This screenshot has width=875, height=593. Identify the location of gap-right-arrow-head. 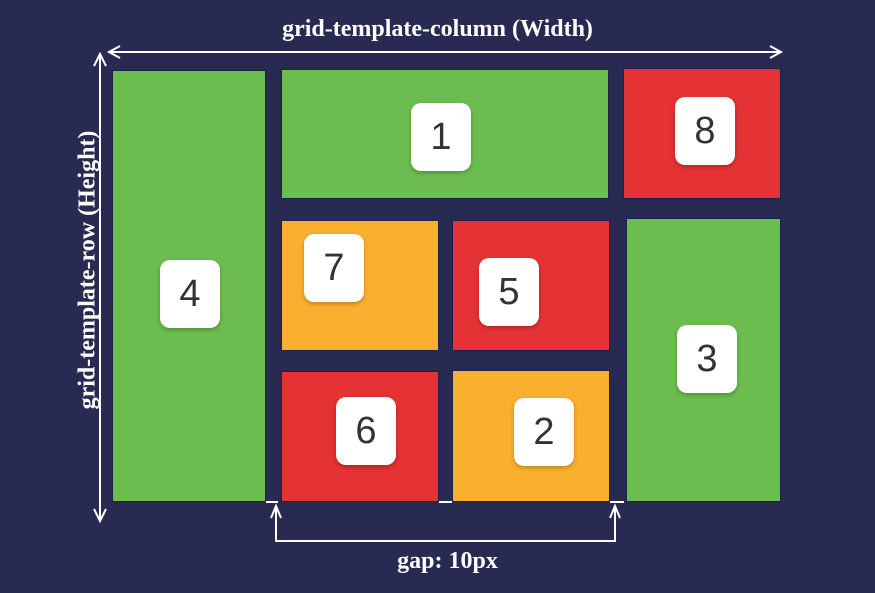
(615, 511).